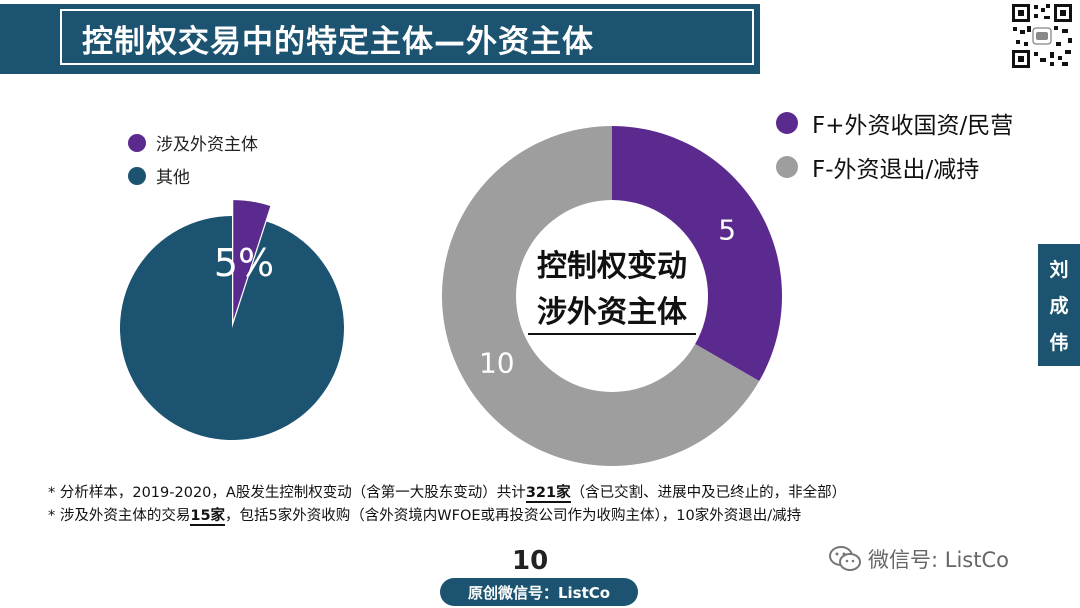 Image resolution: width=1080 pixels, height=608 pixels. What do you see at coordinates (1042, 36) in the screenshot?
I see `qr-code-icon` at bounding box center [1042, 36].